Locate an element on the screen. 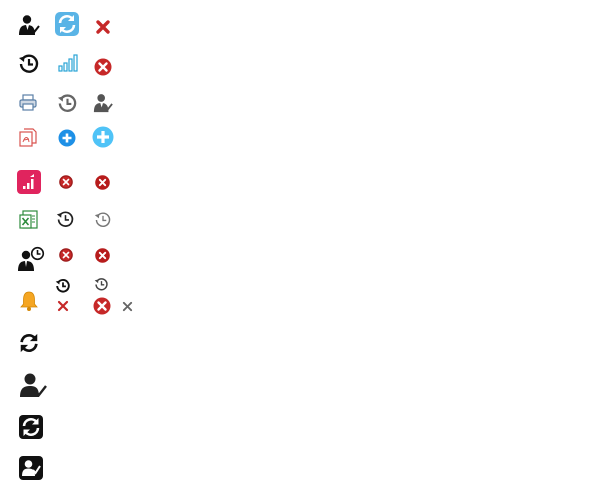  sync-square-icon is located at coordinates (31, 427).